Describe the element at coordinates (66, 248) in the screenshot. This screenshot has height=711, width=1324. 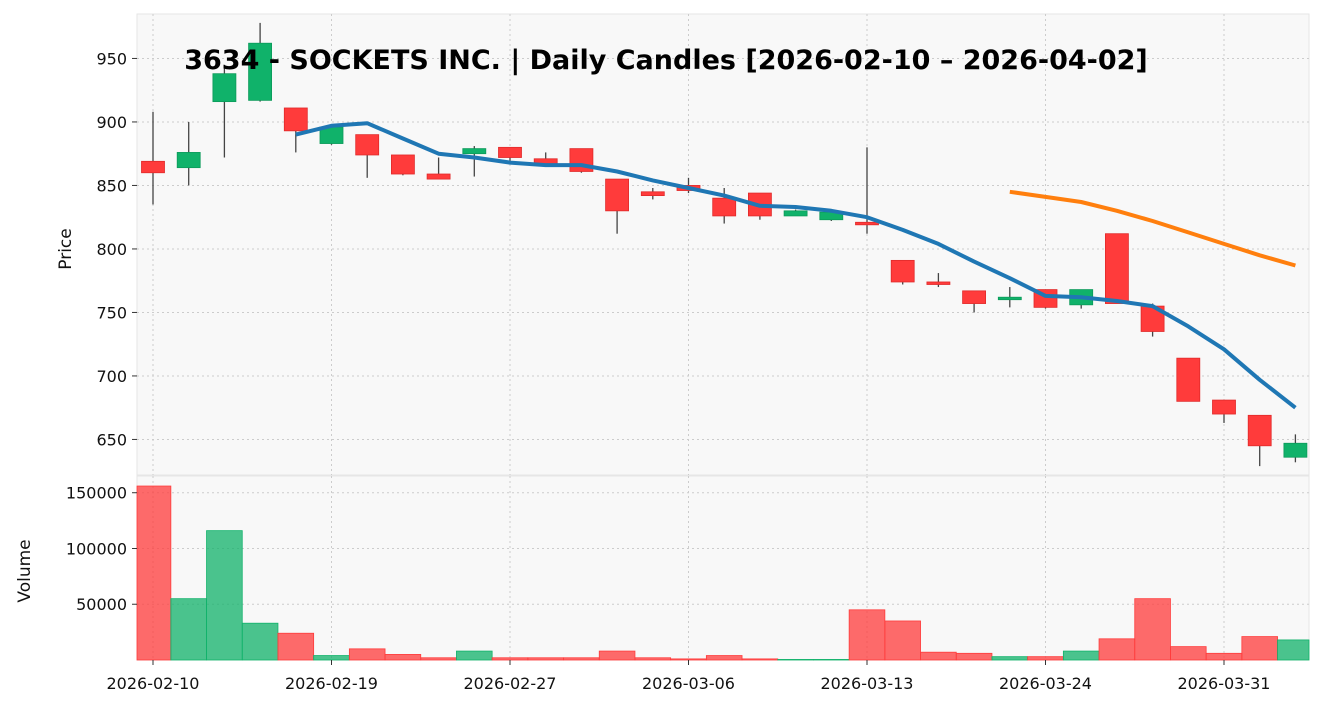
I see `price-axis-label: Price` at that location.